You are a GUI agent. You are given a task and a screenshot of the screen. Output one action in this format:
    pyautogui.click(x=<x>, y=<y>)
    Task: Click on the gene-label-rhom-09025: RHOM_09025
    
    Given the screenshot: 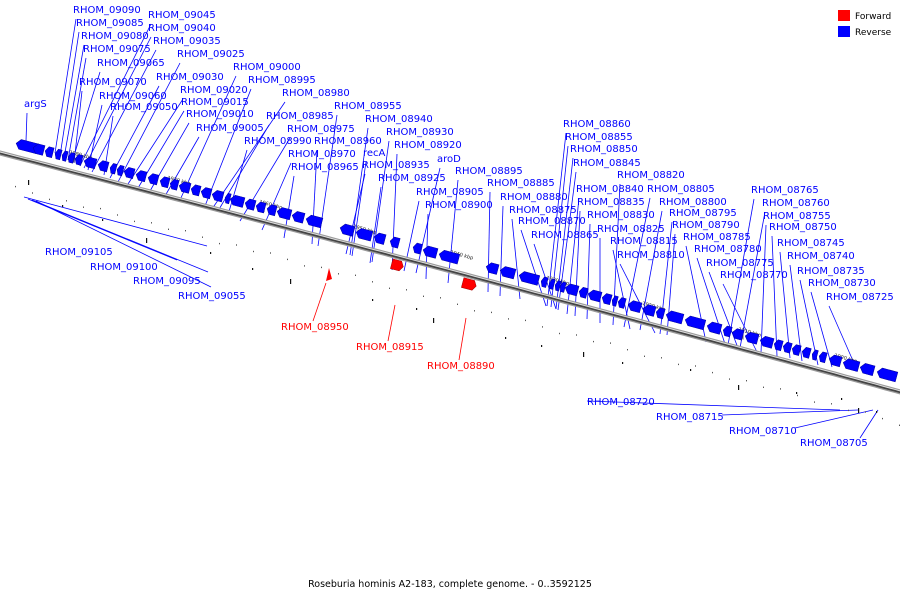 What is the action you would take?
    pyautogui.click(x=211, y=54)
    